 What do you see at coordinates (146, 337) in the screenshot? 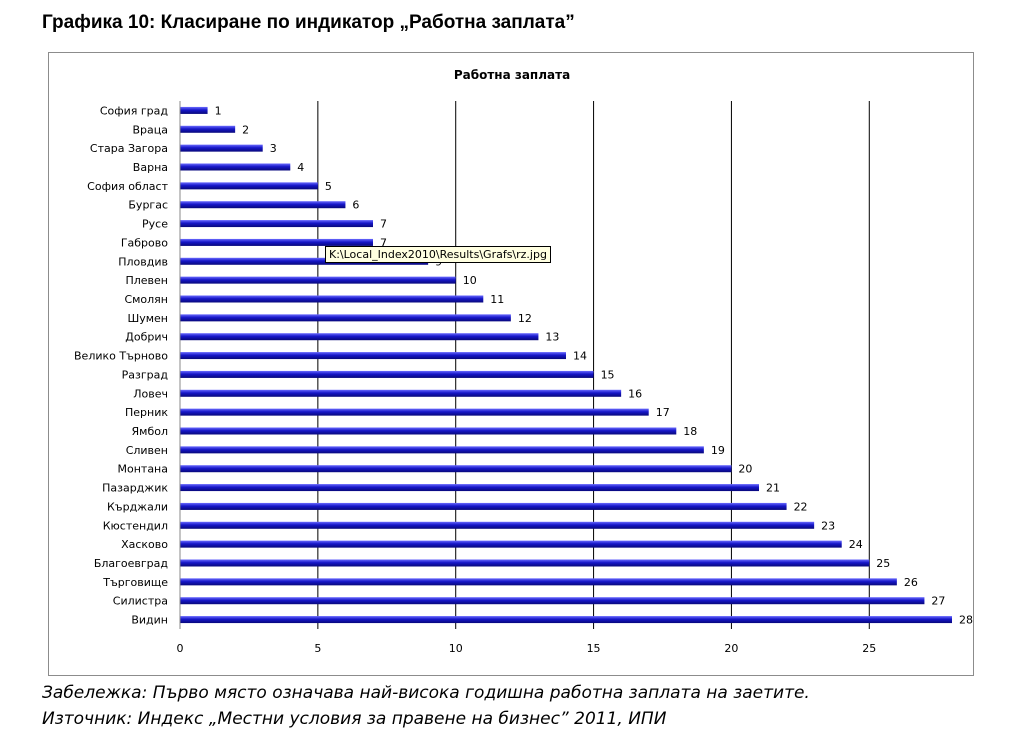
I see `category-label: Добрич` at bounding box center [146, 337].